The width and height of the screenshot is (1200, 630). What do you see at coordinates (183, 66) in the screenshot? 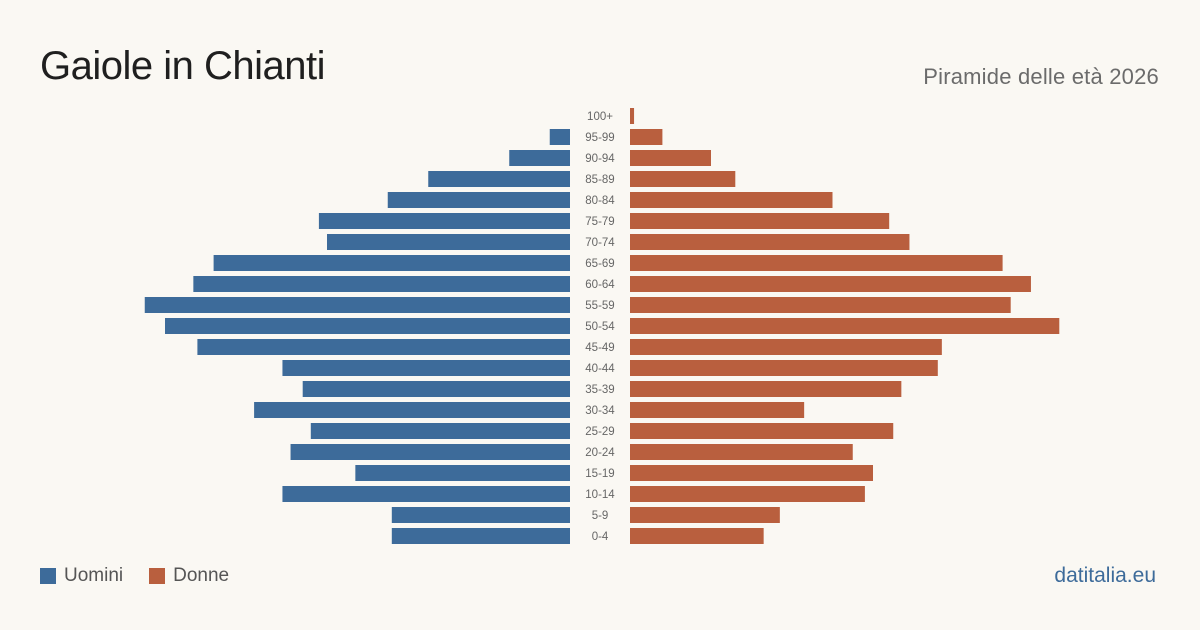
I see `chart-title: Gaiole in Chianti` at bounding box center [183, 66].